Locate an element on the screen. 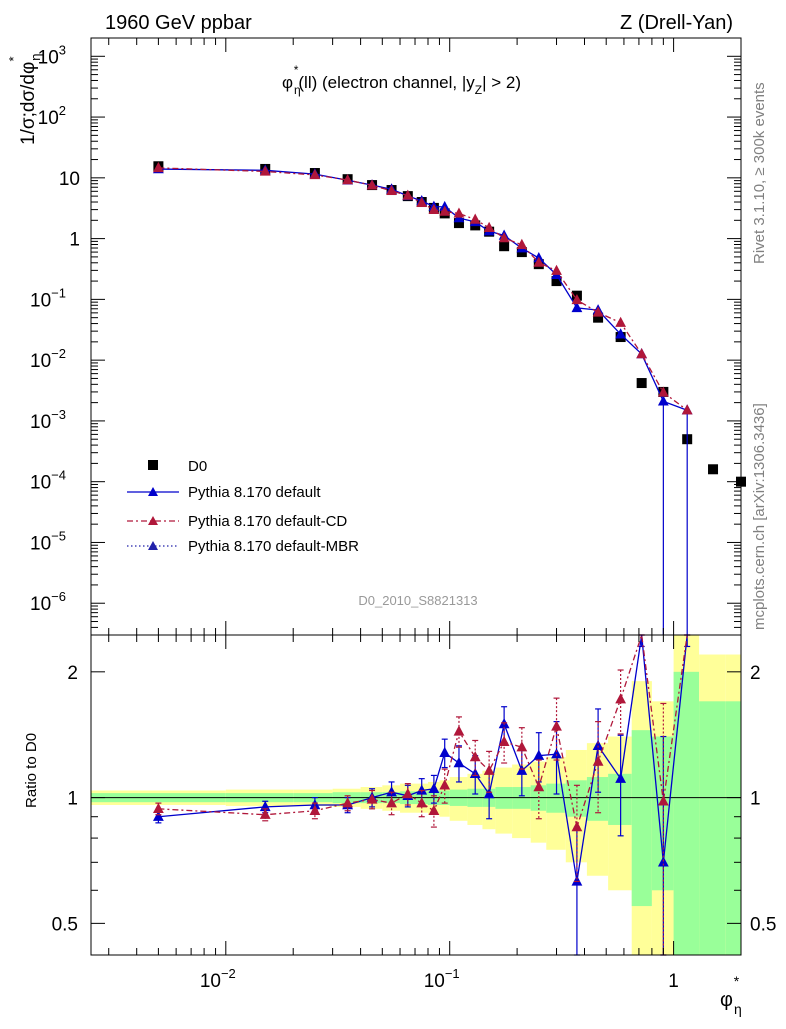  ratio-line-default-cd is located at coordinates (423, 732).